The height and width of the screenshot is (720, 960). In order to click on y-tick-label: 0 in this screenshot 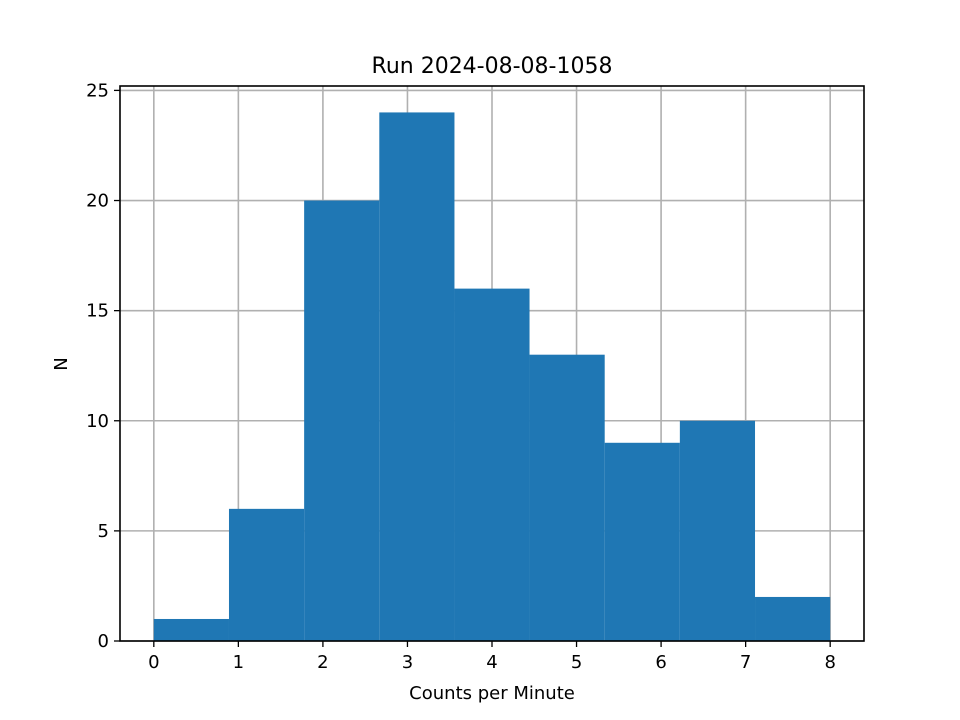, I will do `click(103, 641)`.